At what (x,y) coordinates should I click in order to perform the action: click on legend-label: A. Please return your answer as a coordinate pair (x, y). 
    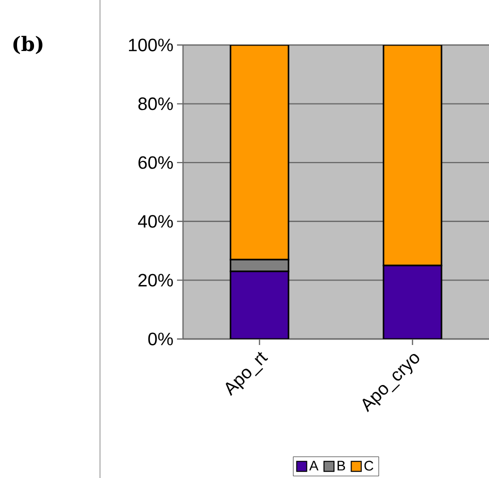
    Looking at the image, I should click on (313, 465).